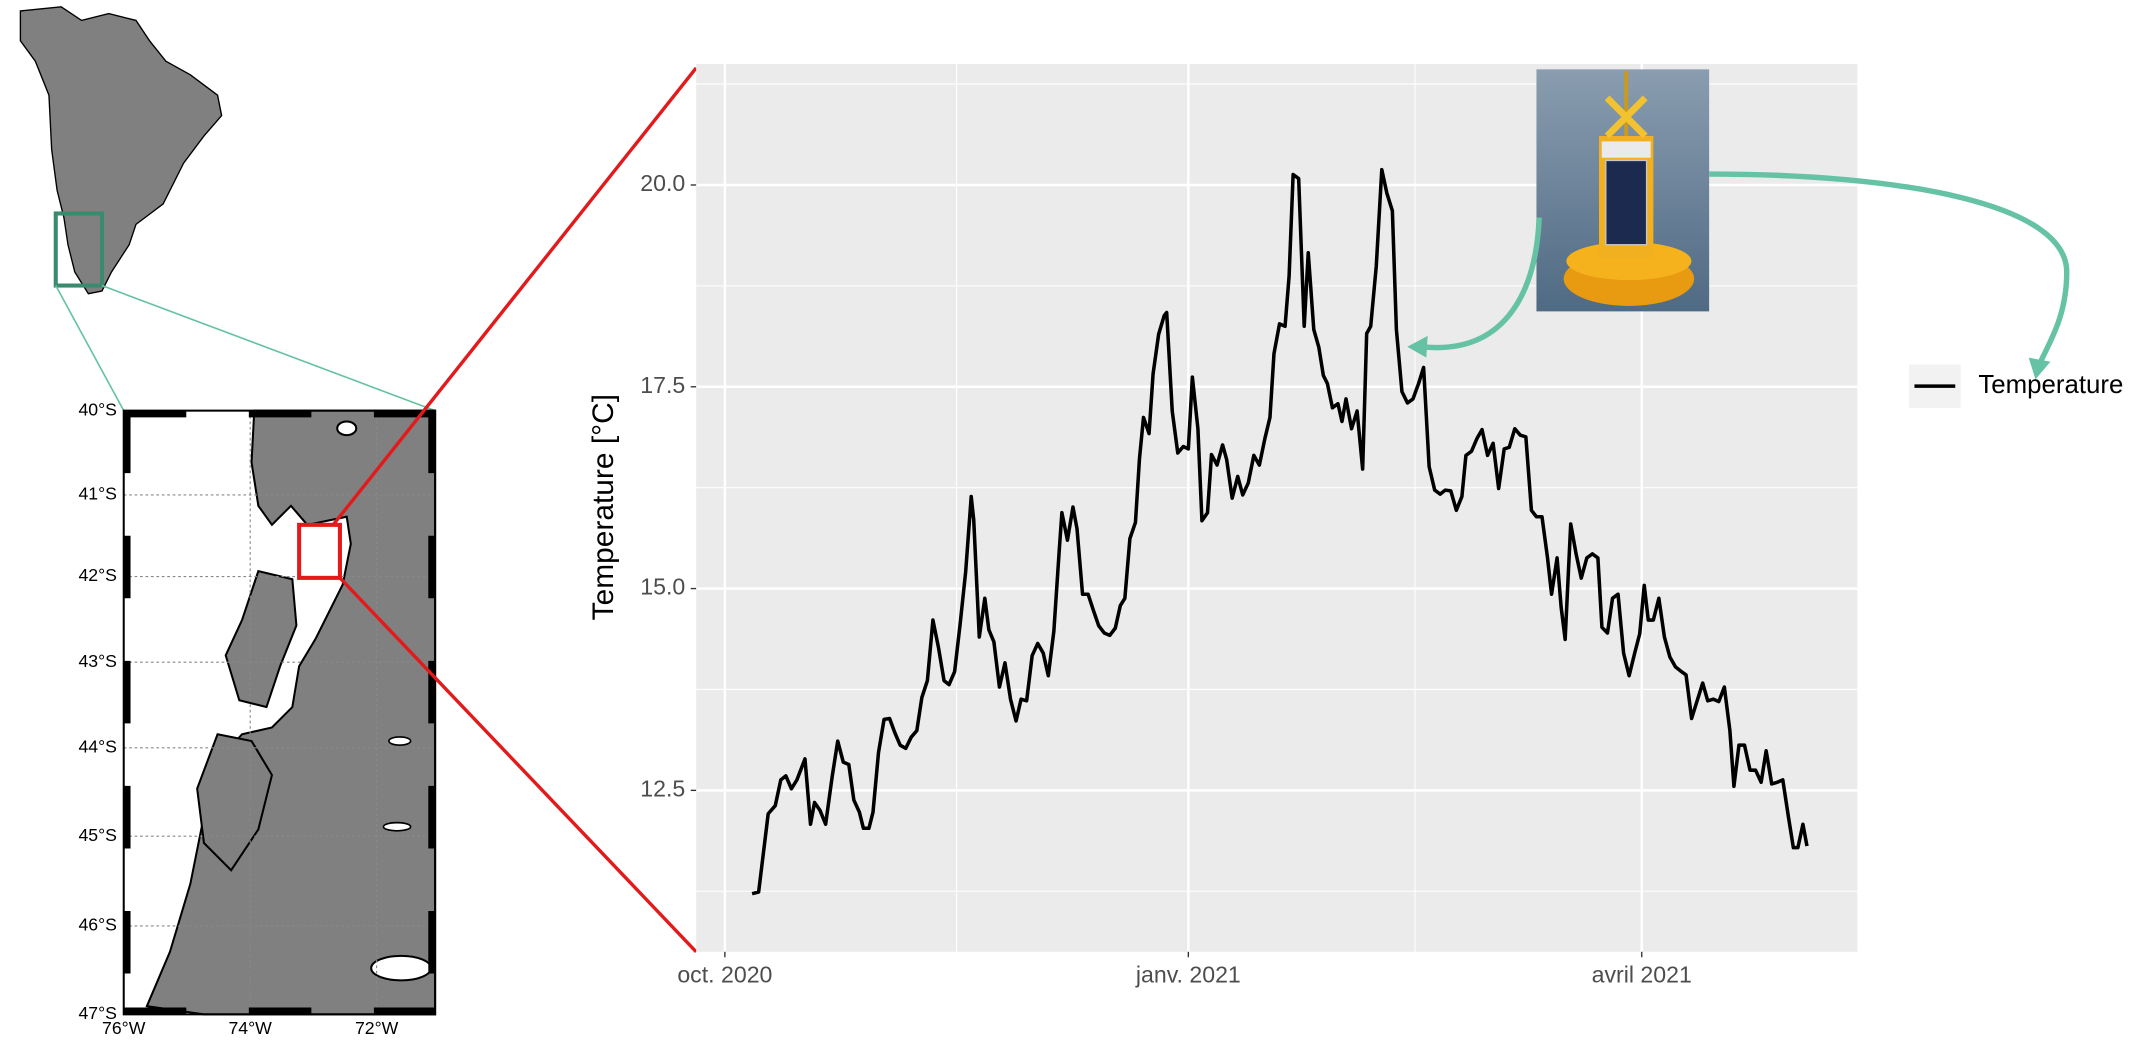 This screenshot has width=2132, height=1041. I want to click on overview-box, so click(79, 249).